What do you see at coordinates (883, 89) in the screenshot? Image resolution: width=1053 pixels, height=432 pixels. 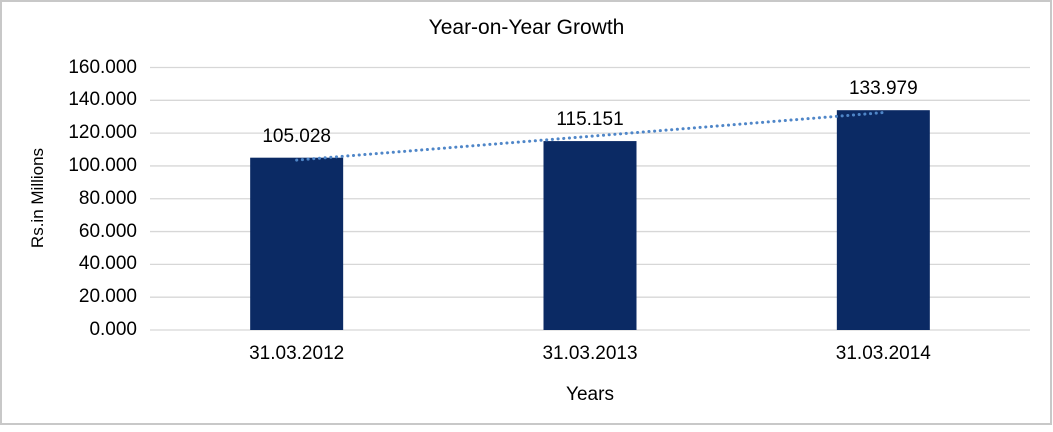 I see `bar-value-label: 133.979` at bounding box center [883, 89].